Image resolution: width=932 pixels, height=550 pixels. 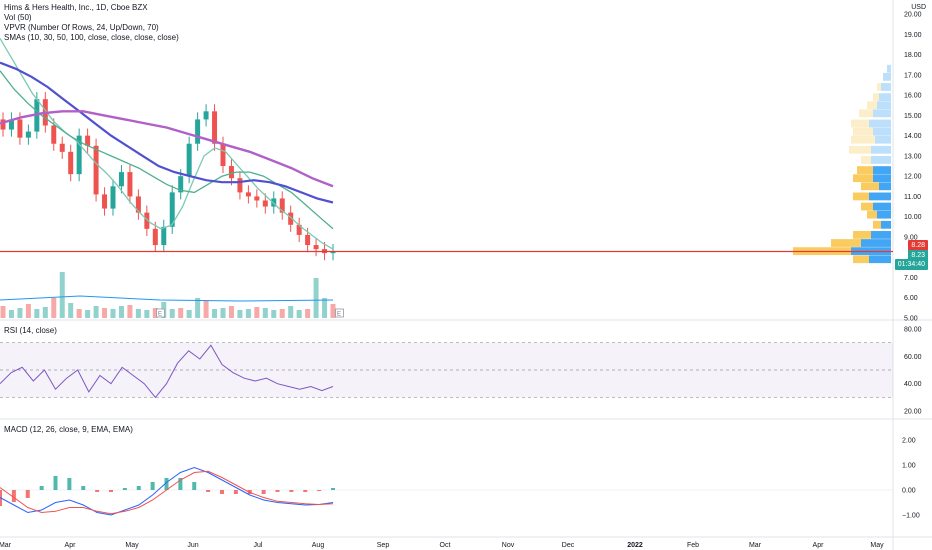 I want to click on price-axis-label: 5.00, so click(x=911, y=319).